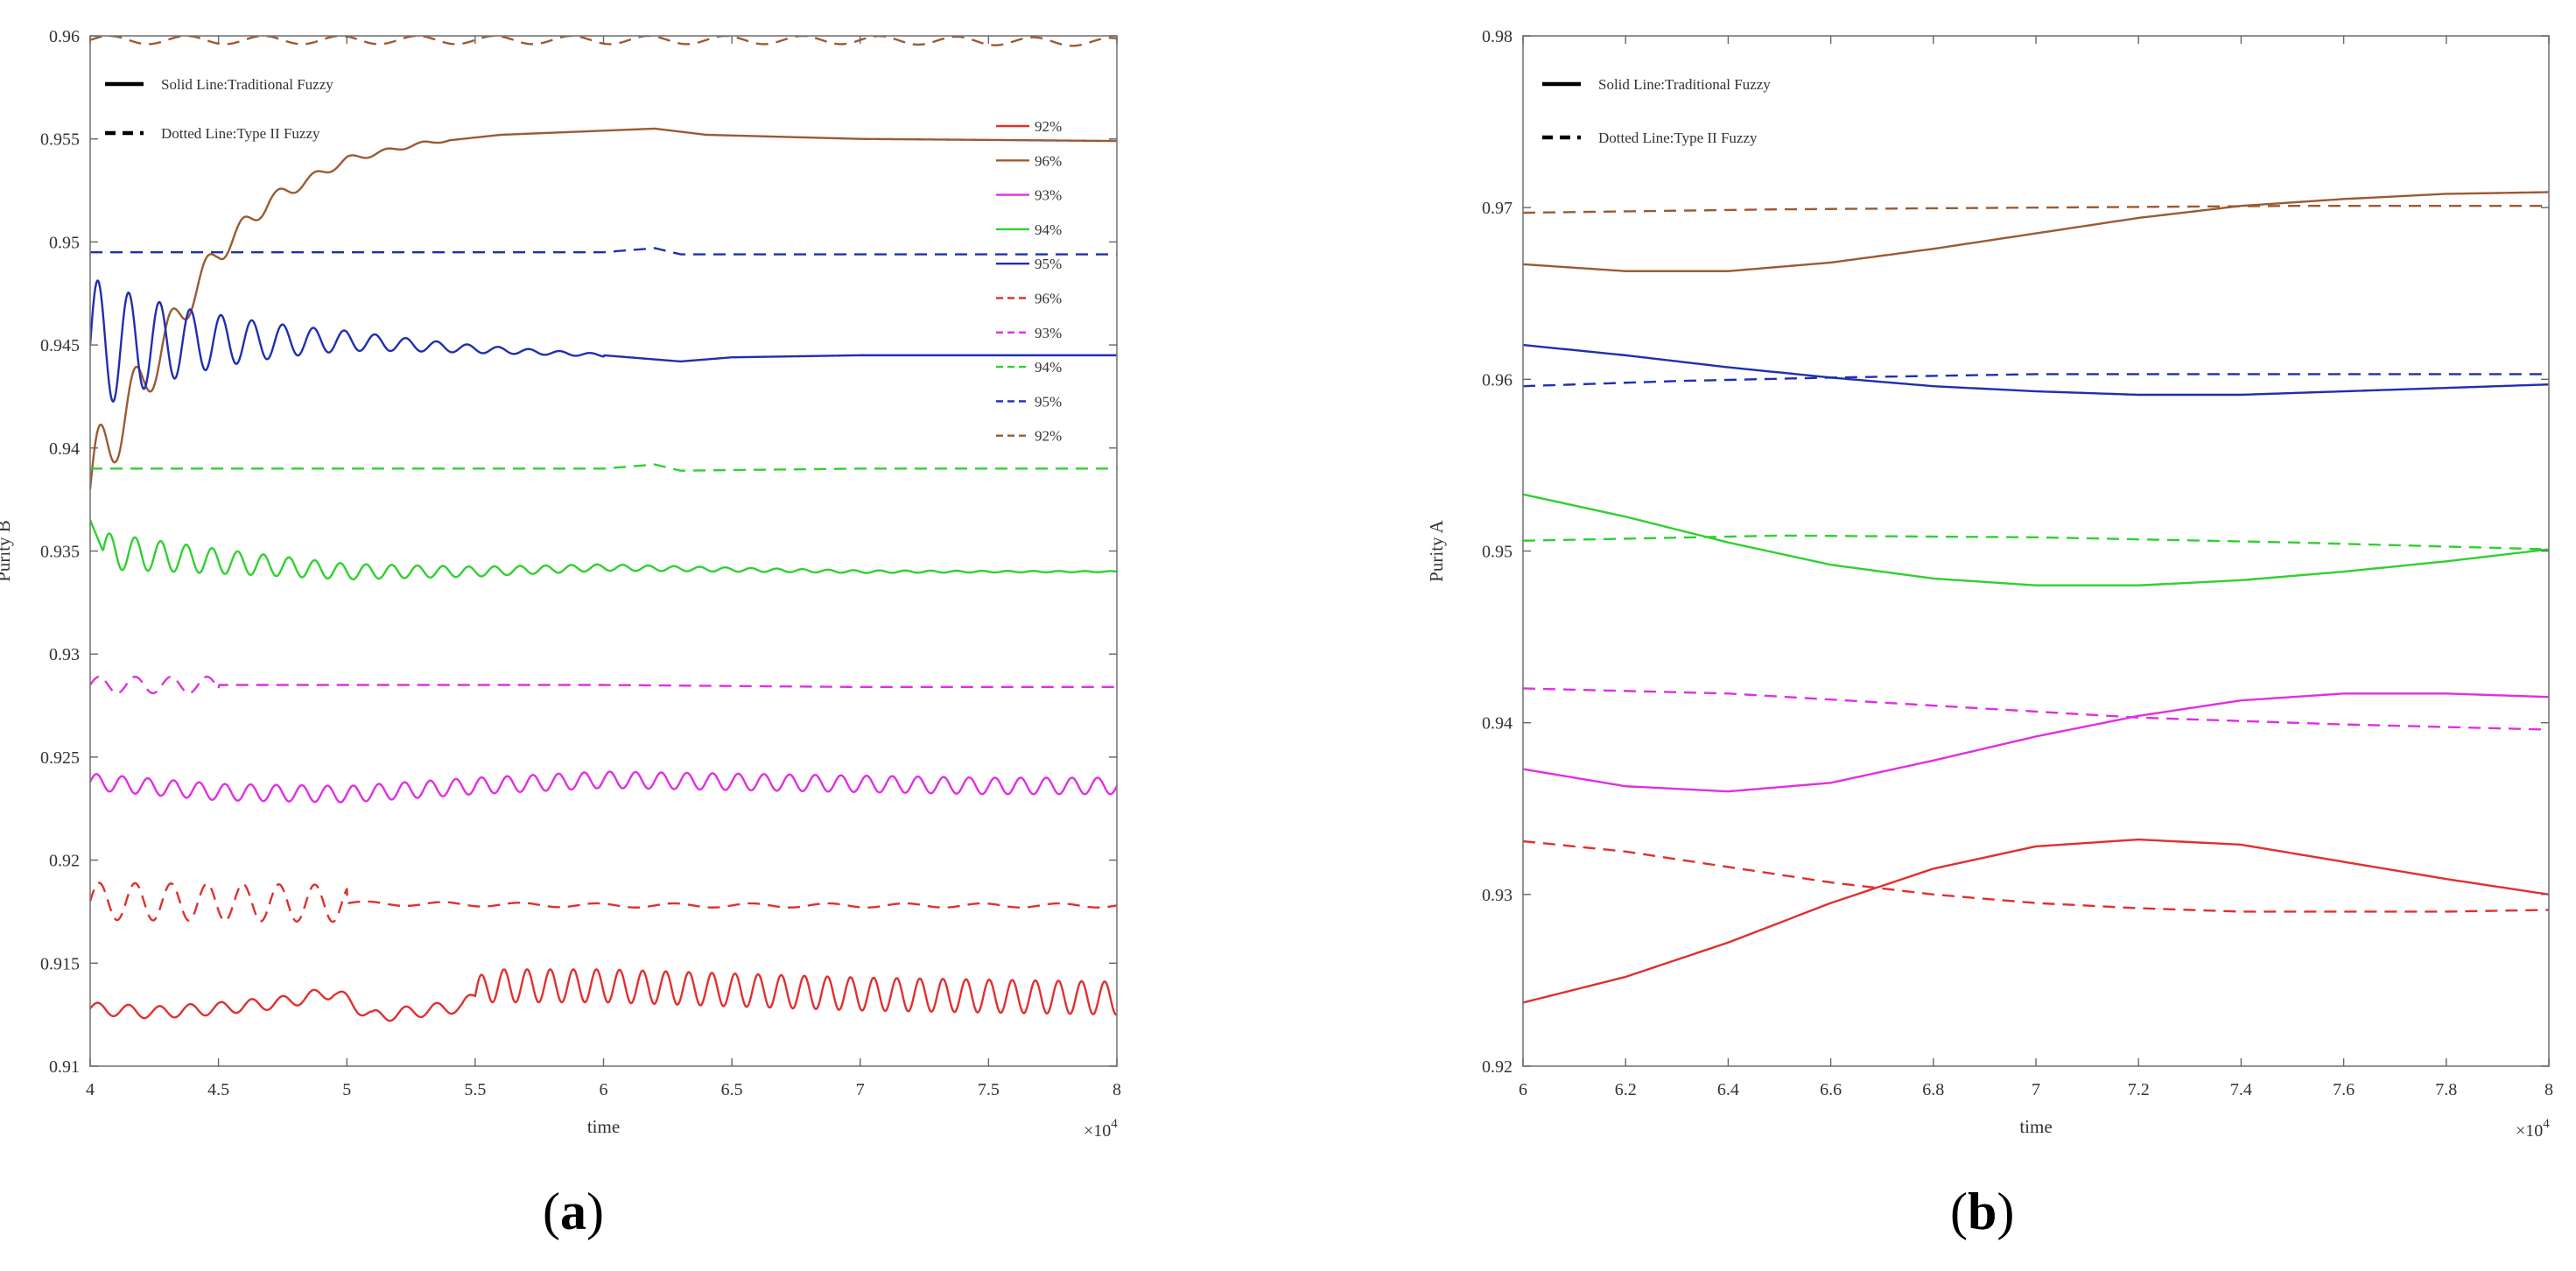 The width and height of the screenshot is (2576, 1271). I want to click on series-legend-label-8-95pct: 95%, so click(1048, 401).